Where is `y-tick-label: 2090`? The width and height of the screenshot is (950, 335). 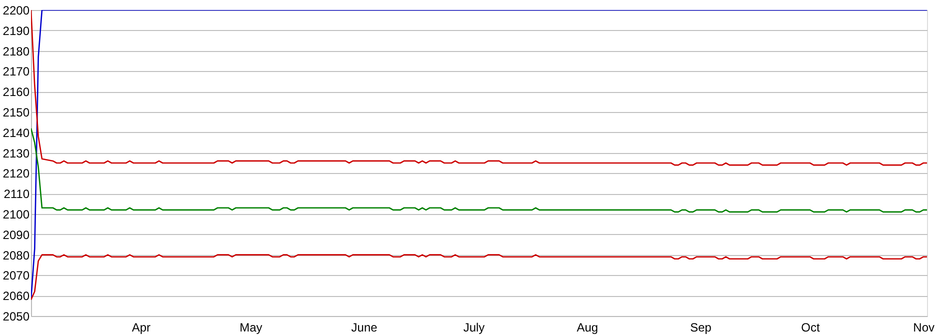
y-tick-label: 2090 is located at coordinates (16, 235).